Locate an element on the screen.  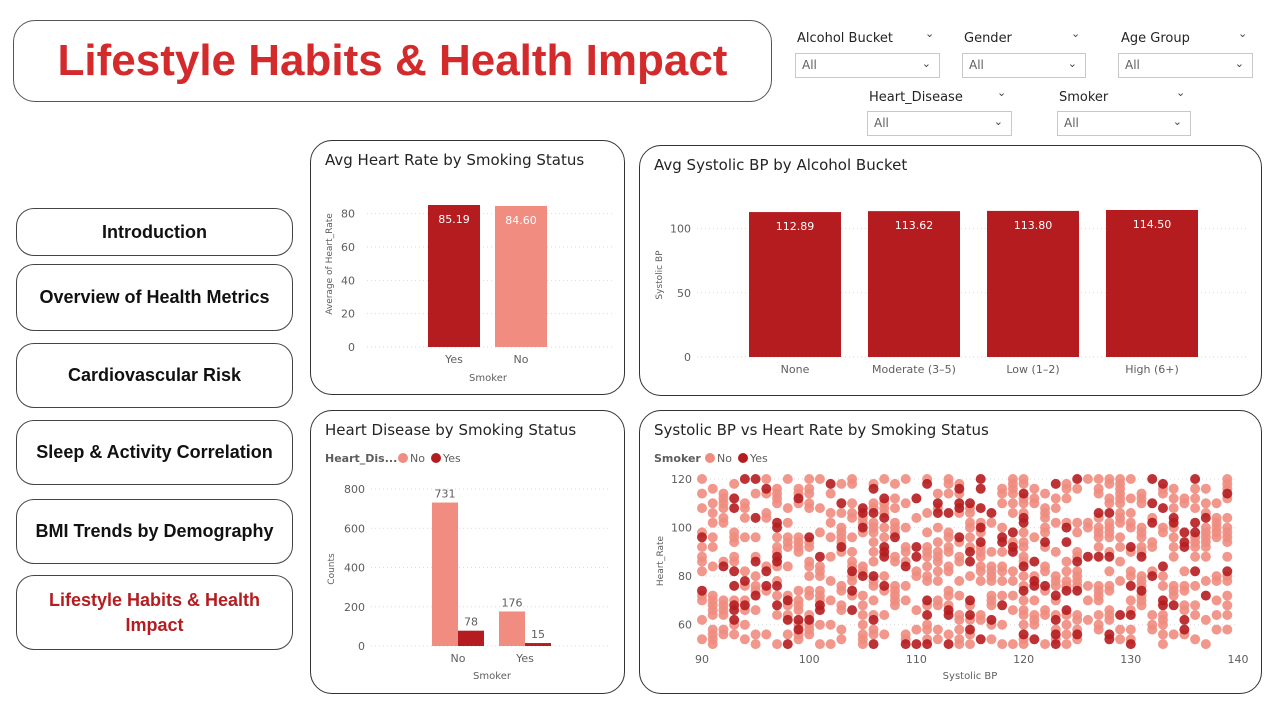
y-tick-label: 40 is located at coordinates (348, 280).